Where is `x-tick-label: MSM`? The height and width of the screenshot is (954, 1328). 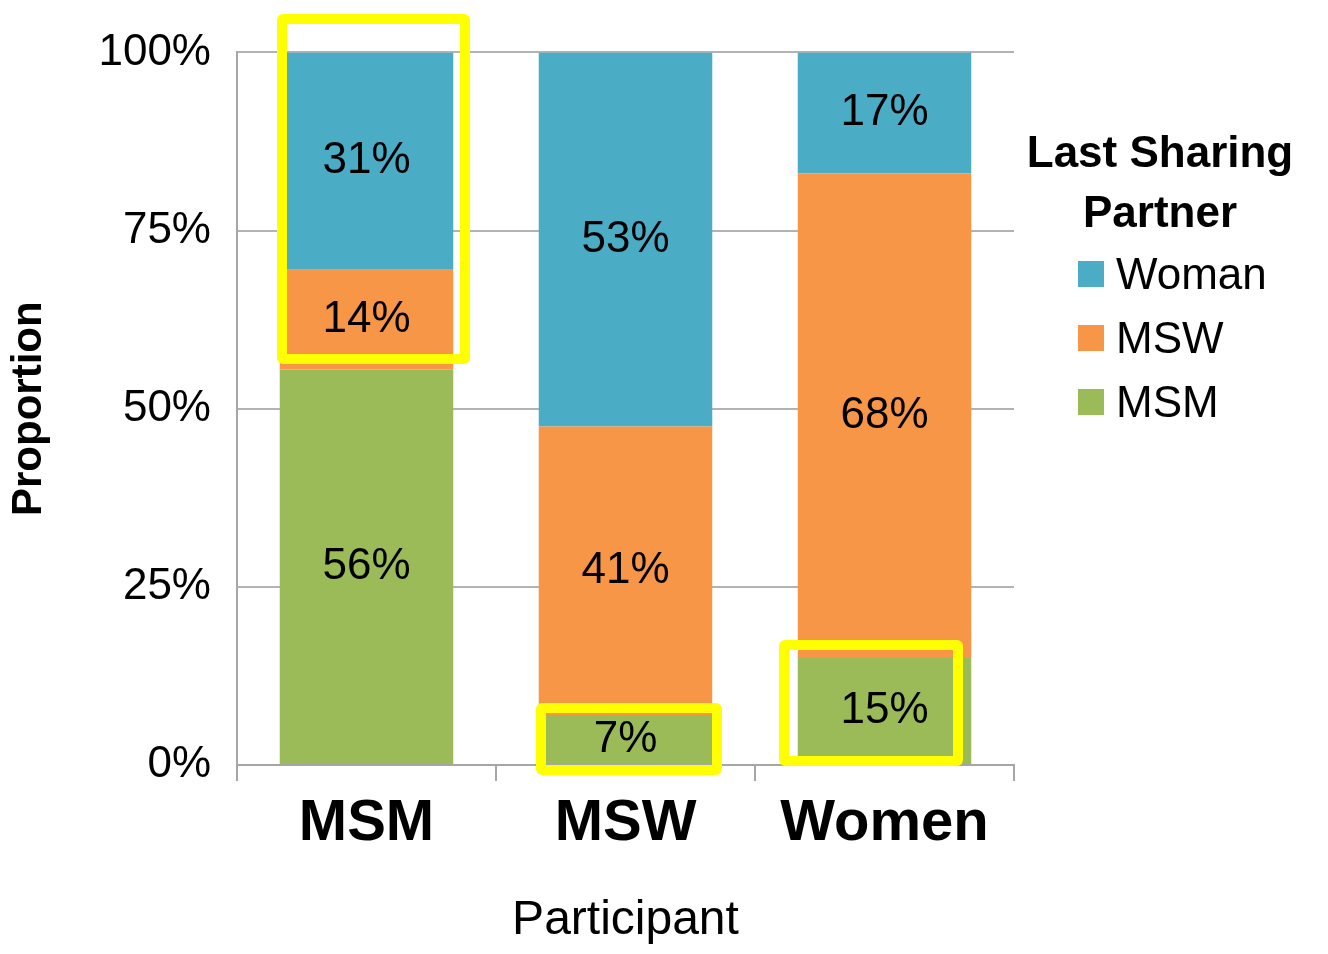
x-tick-label: MSM is located at coordinates (366, 819).